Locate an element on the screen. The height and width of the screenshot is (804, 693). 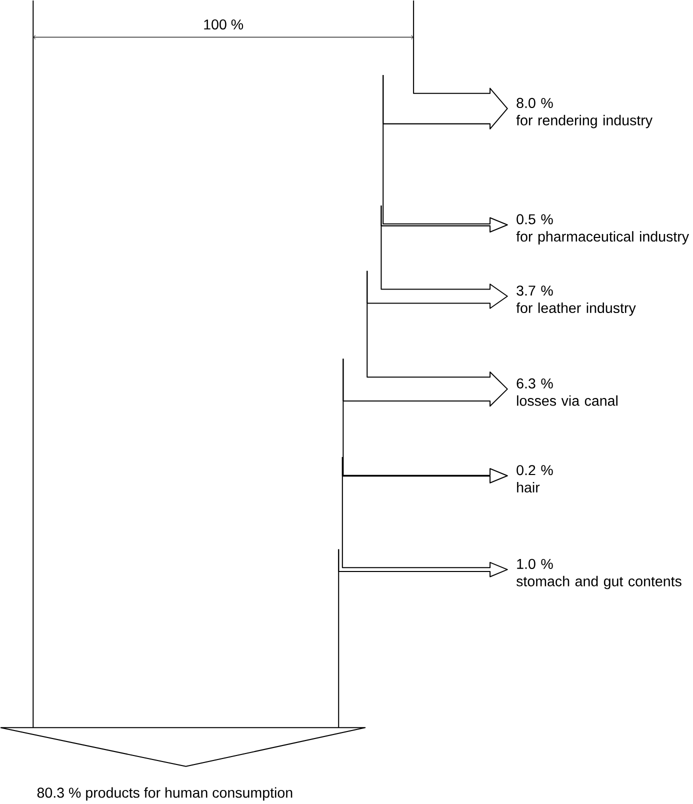
data-label: 0.5 % is located at coordinates (534, 219).